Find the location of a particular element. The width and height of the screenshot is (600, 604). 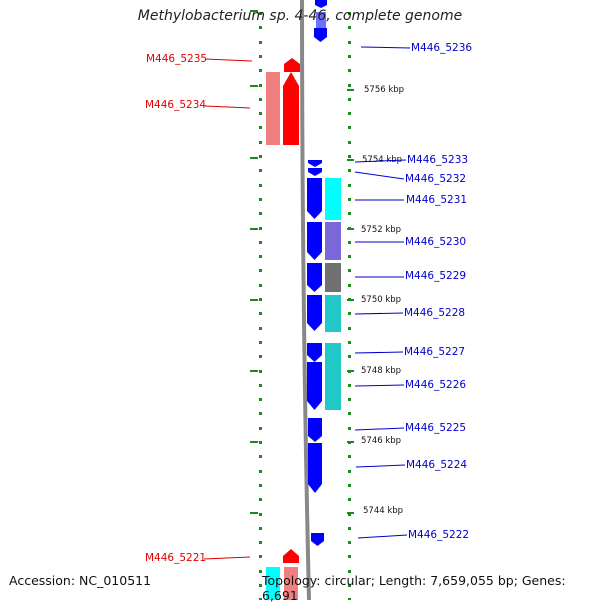

gene-label-forward: M446_5221 is located at coordinates (175, 558).